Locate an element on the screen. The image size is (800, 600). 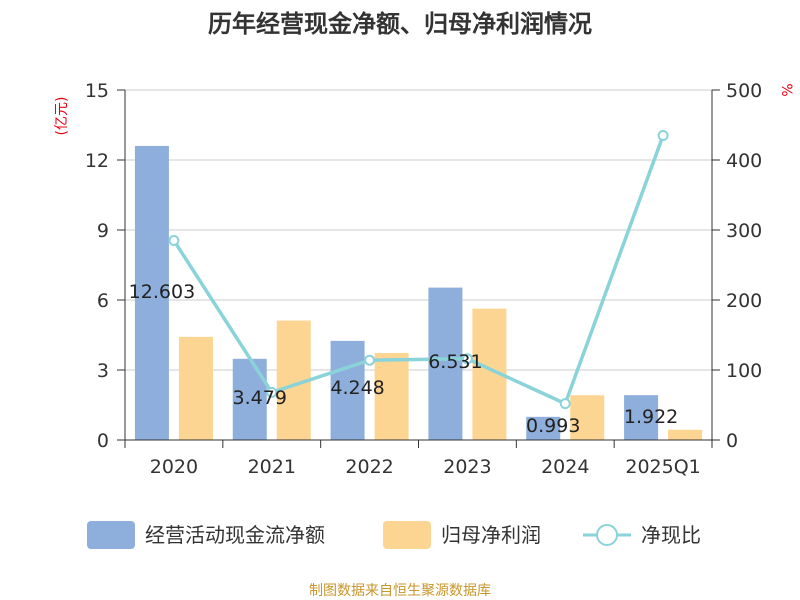
right-tick-label: 100 is located at coordinates (744, 371).